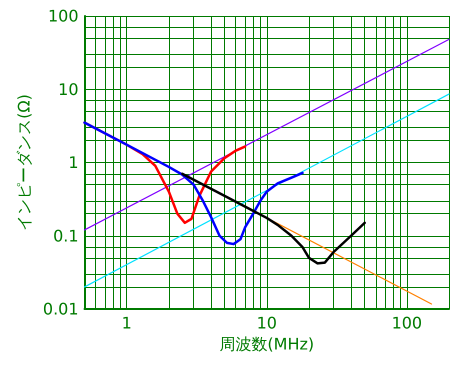 This screenshot has width=465, height=365. I want to click on y-tick-label: 10, so click(68, 89).